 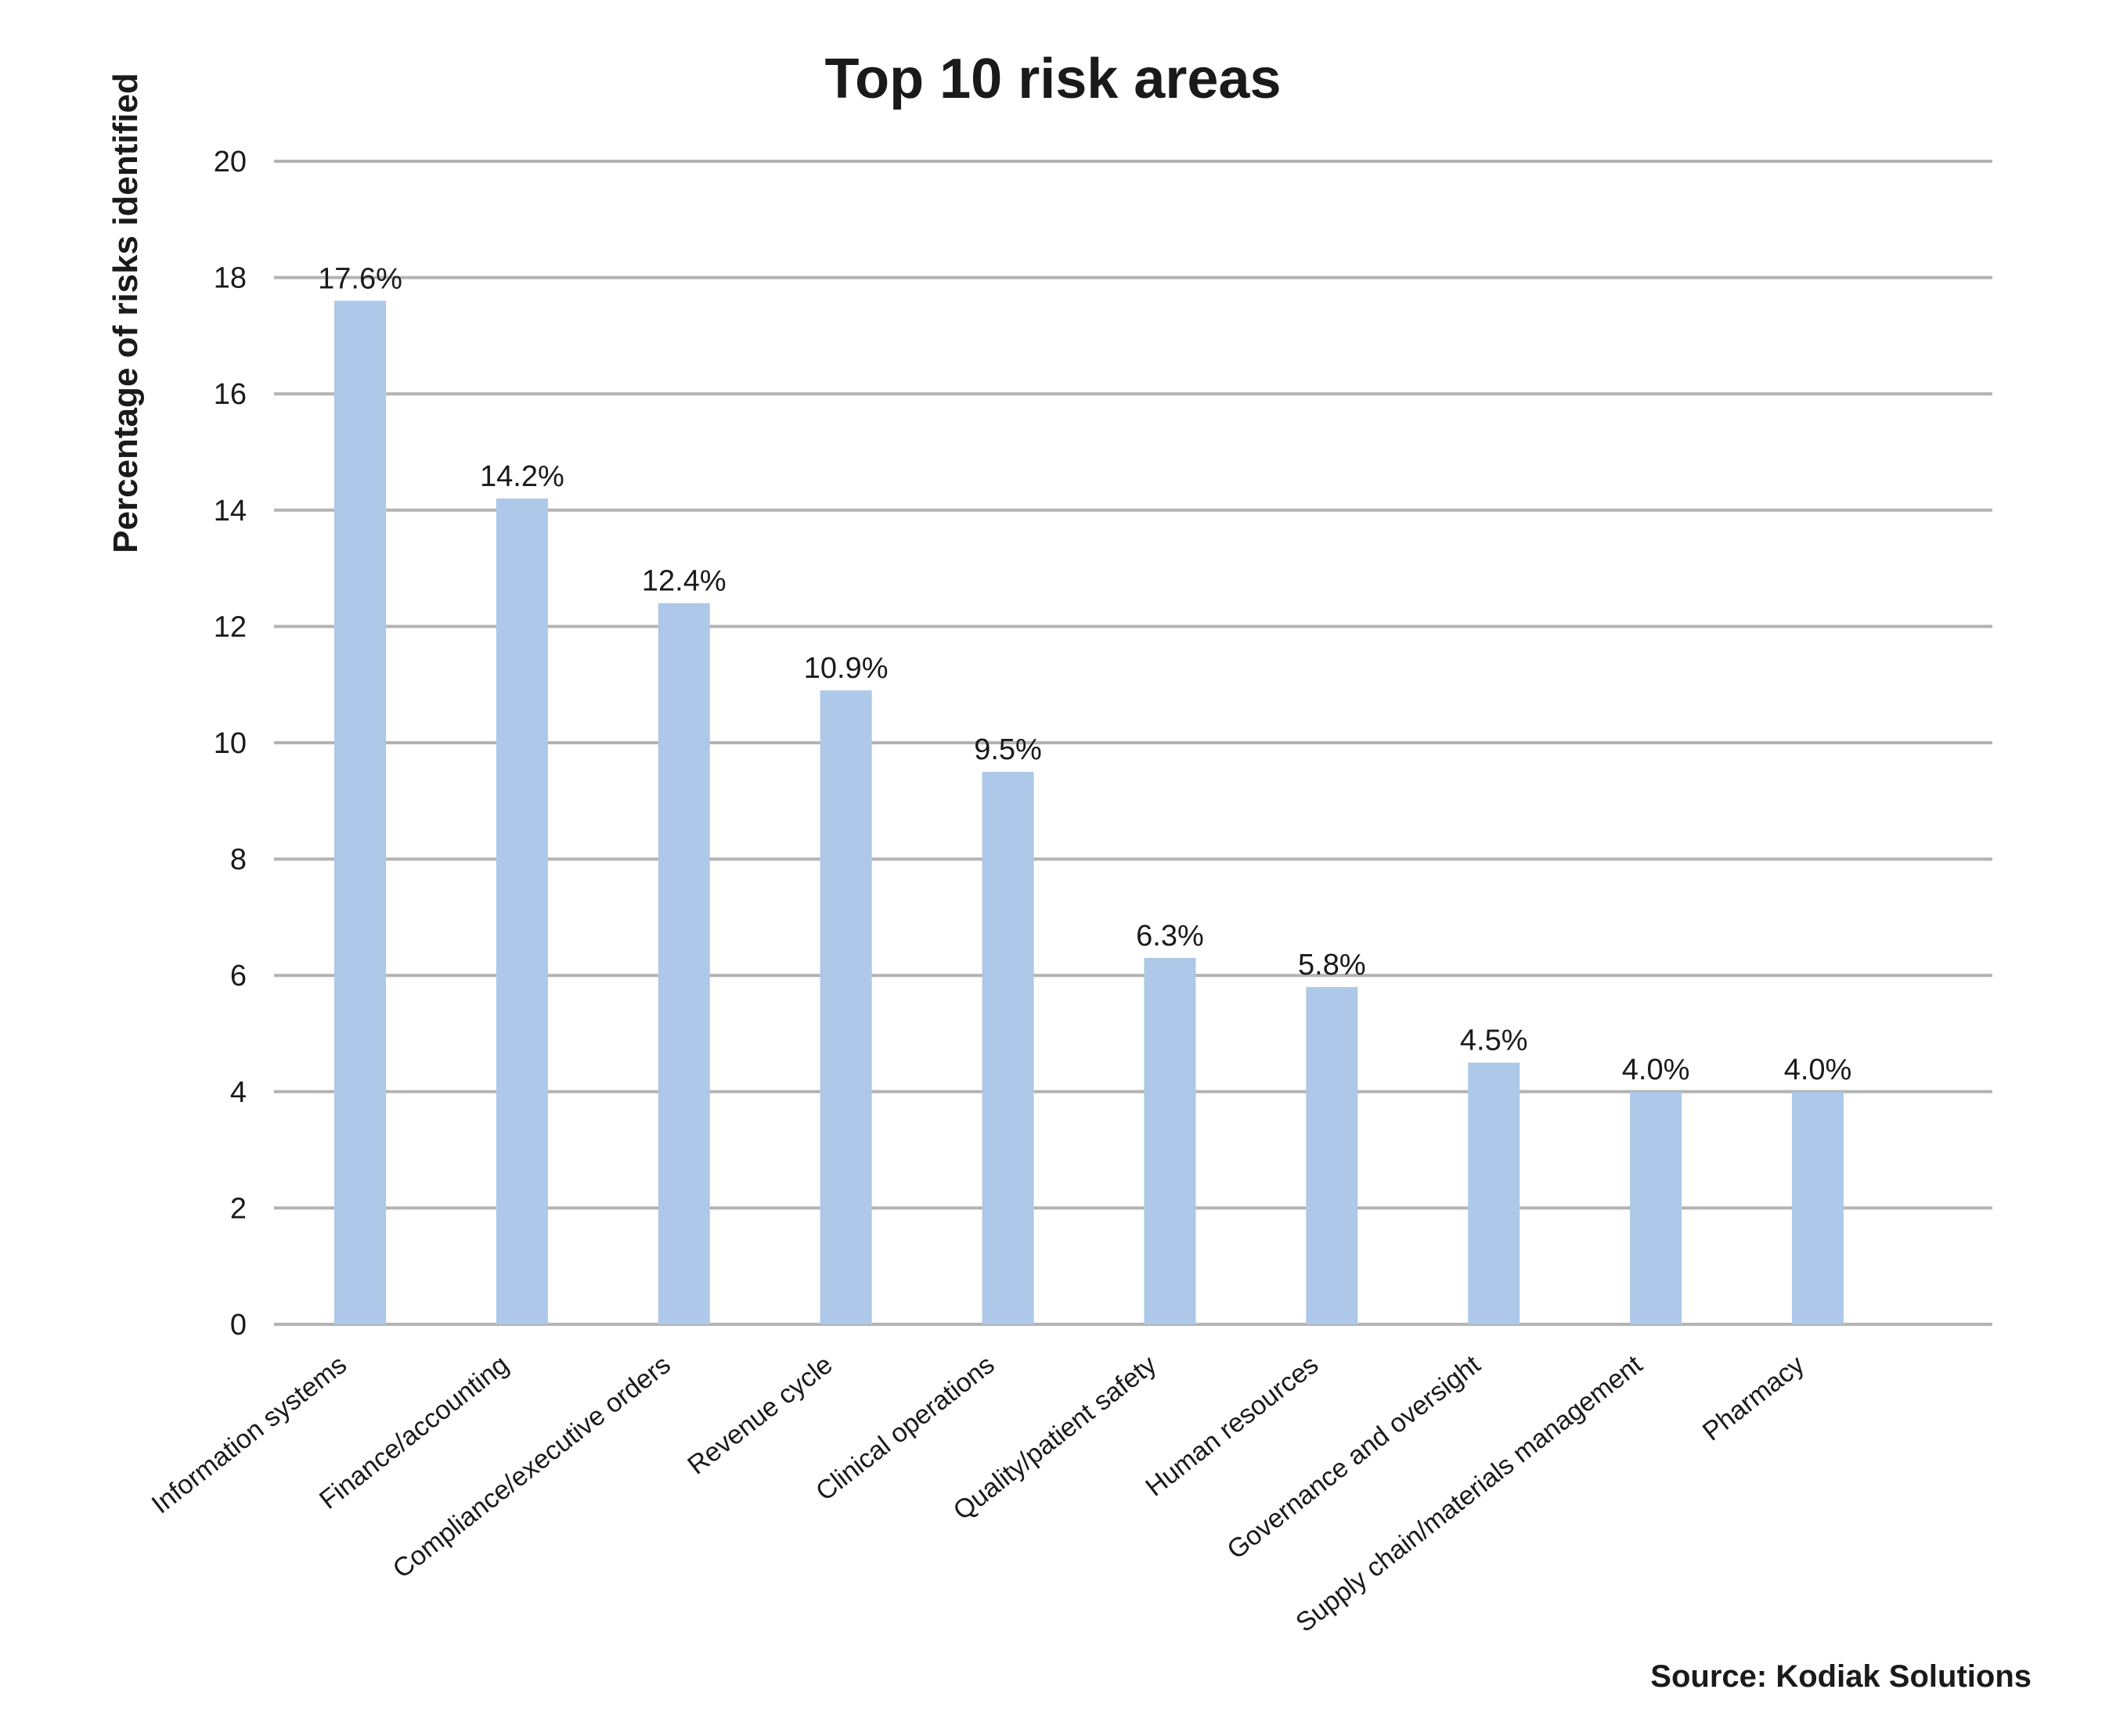 I want to click on y-tick-label: 16, so click(x=230, y=395).